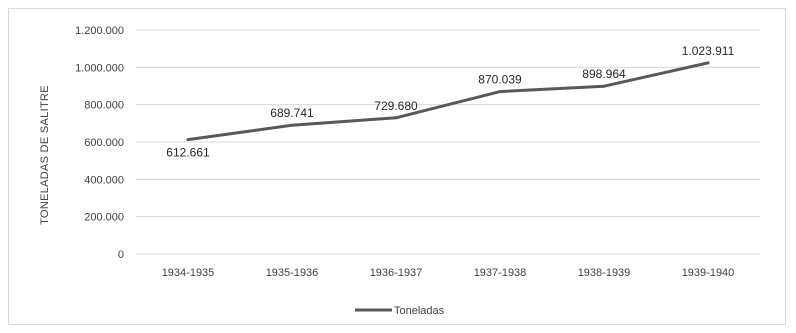 The width and height of the screenshot is (796, 333). I want to click on x-tick-label: 1935-1936, so click(292, 273).